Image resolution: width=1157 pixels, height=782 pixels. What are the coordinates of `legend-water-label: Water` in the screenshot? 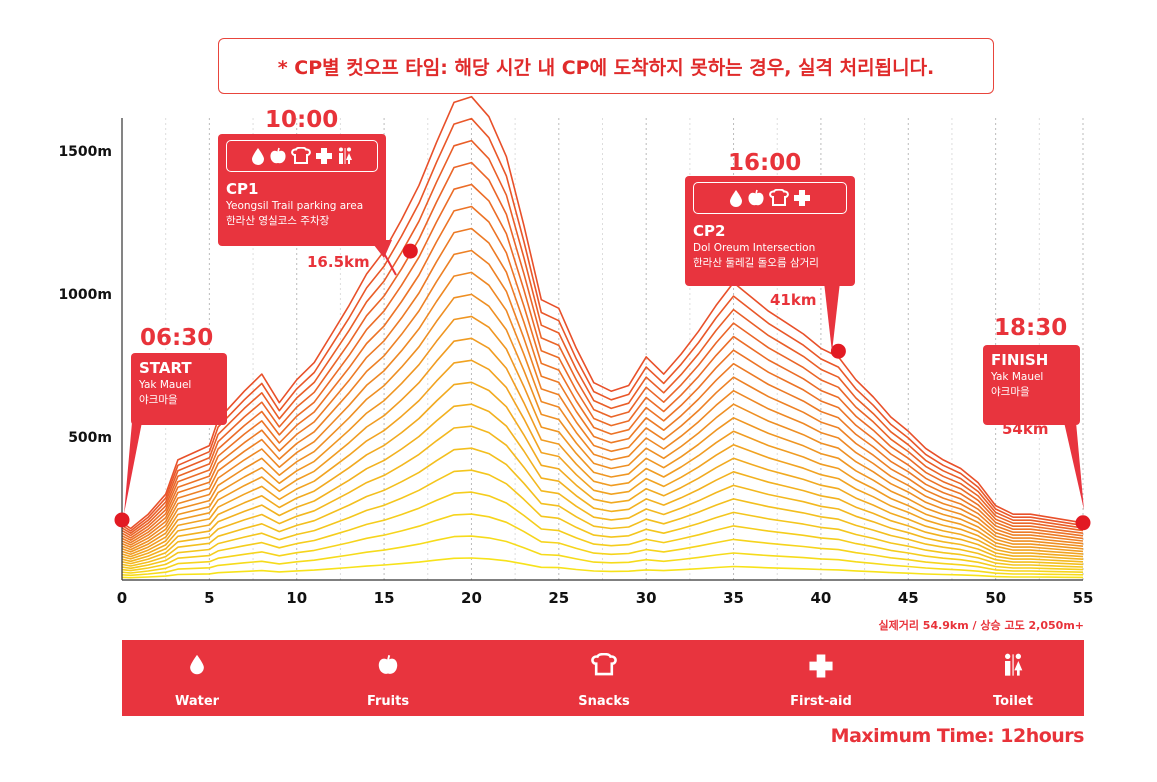 It's located at (197, 701).